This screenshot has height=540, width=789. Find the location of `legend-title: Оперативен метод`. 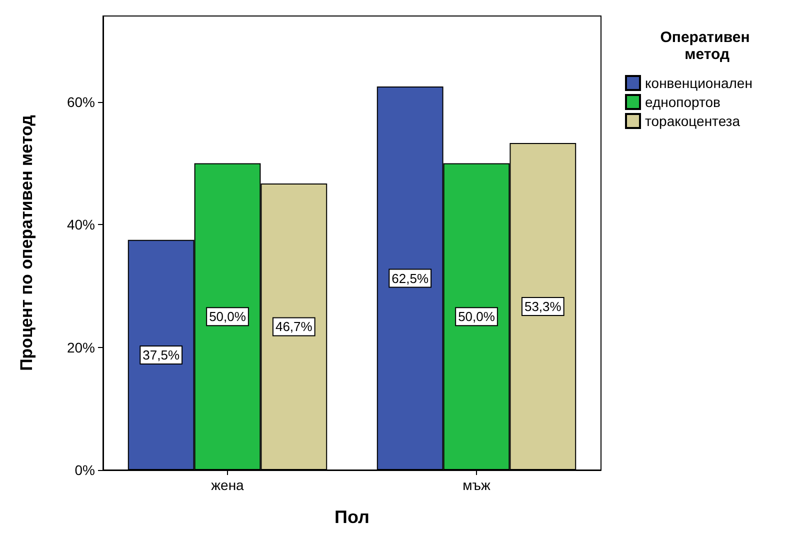

legend-title: Оперативен метод is located at coordinates (705, 46).